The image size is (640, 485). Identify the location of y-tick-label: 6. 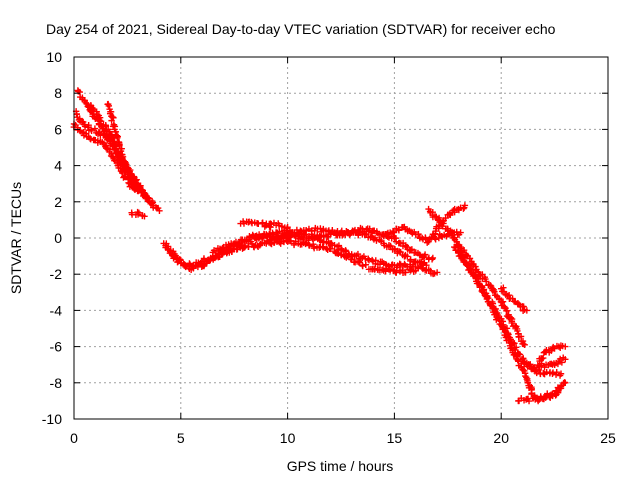
(58, 129).